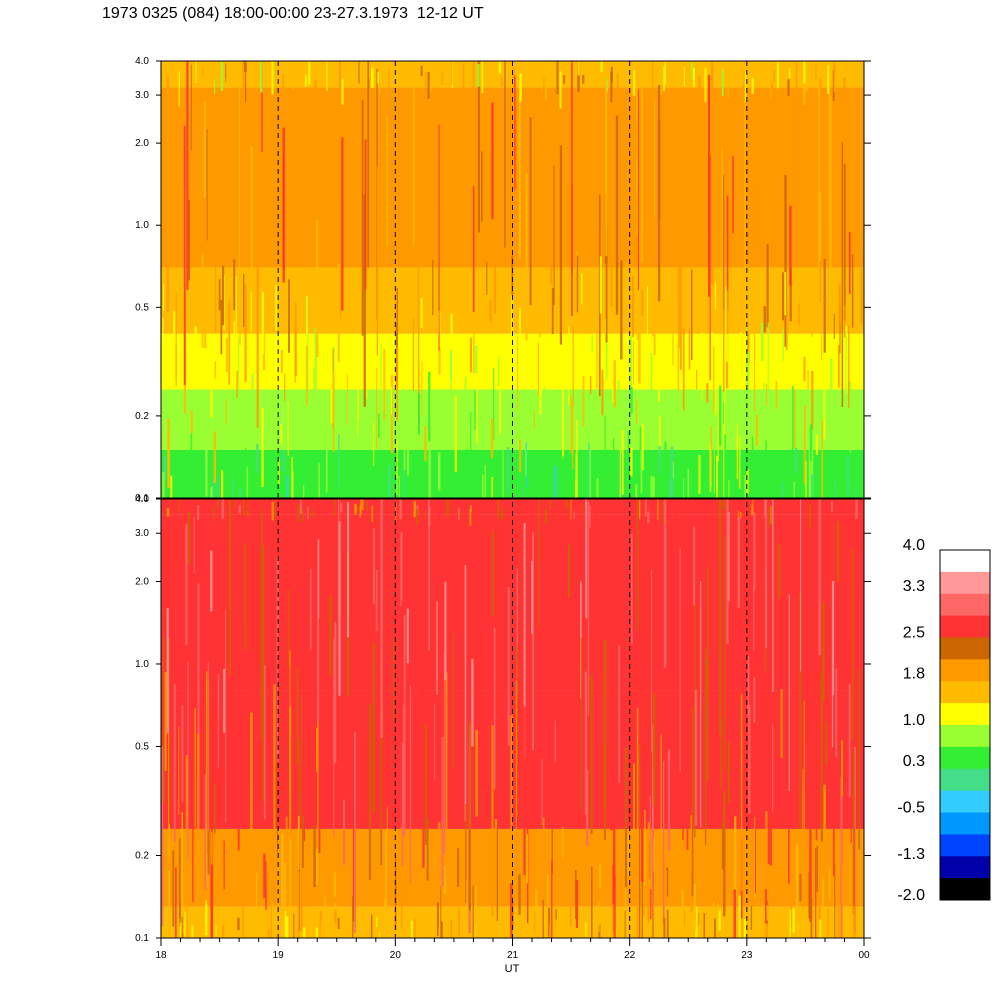 This screenshot has height=1000, width=1000. I want to click on x-tick-21: 21, so click(513, 955).